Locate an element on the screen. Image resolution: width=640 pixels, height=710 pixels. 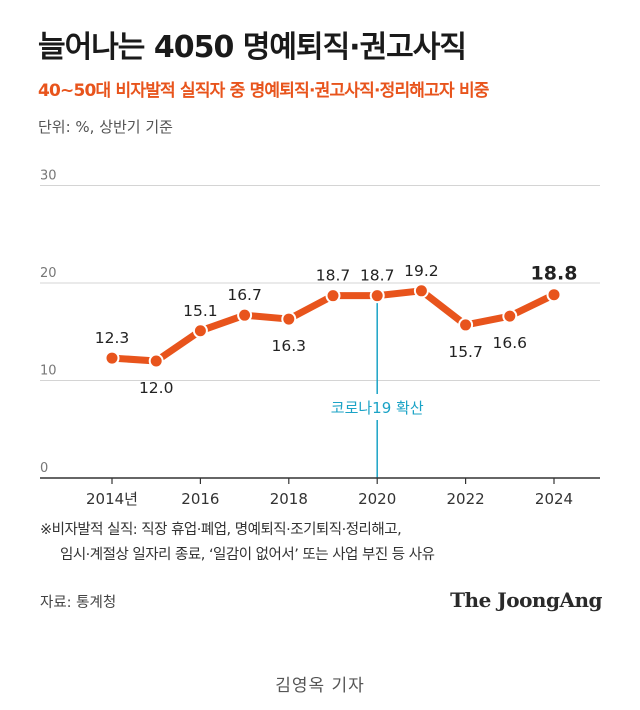
publisher-logo: The JoongAng is located at coordinates (526, 600).